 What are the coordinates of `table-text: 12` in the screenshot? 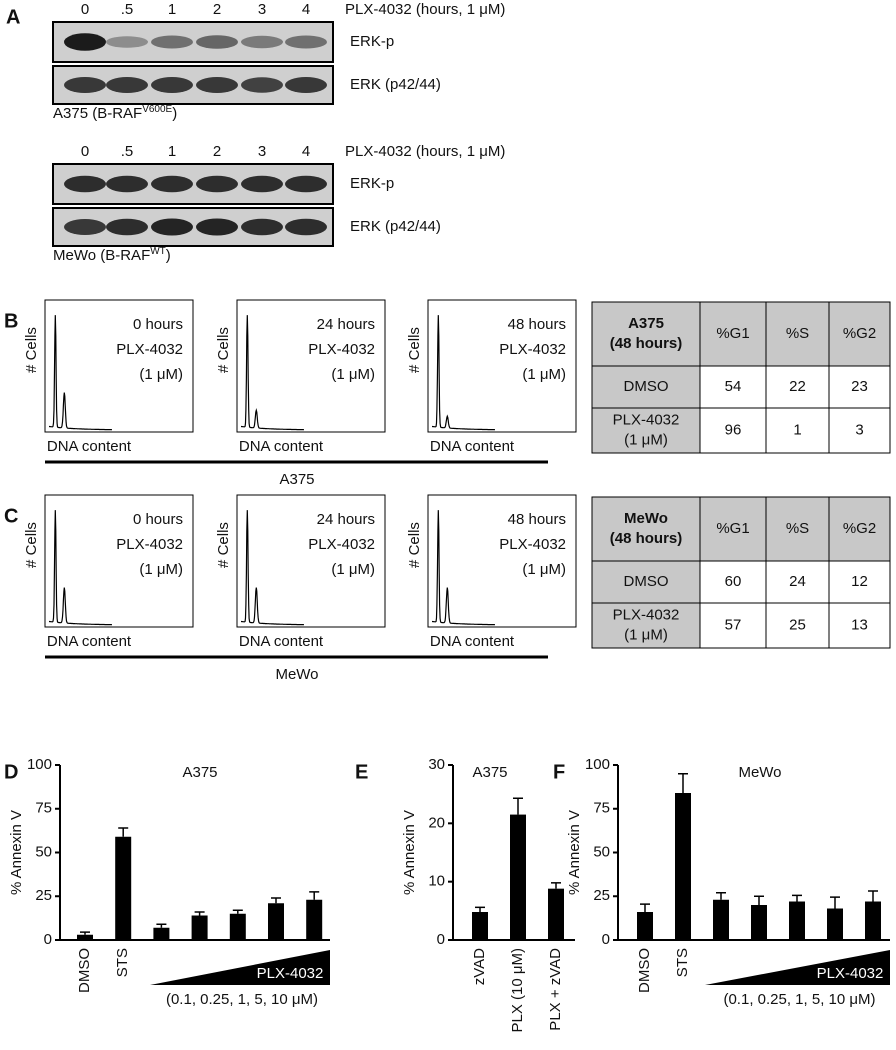 It's located at (859, 581).